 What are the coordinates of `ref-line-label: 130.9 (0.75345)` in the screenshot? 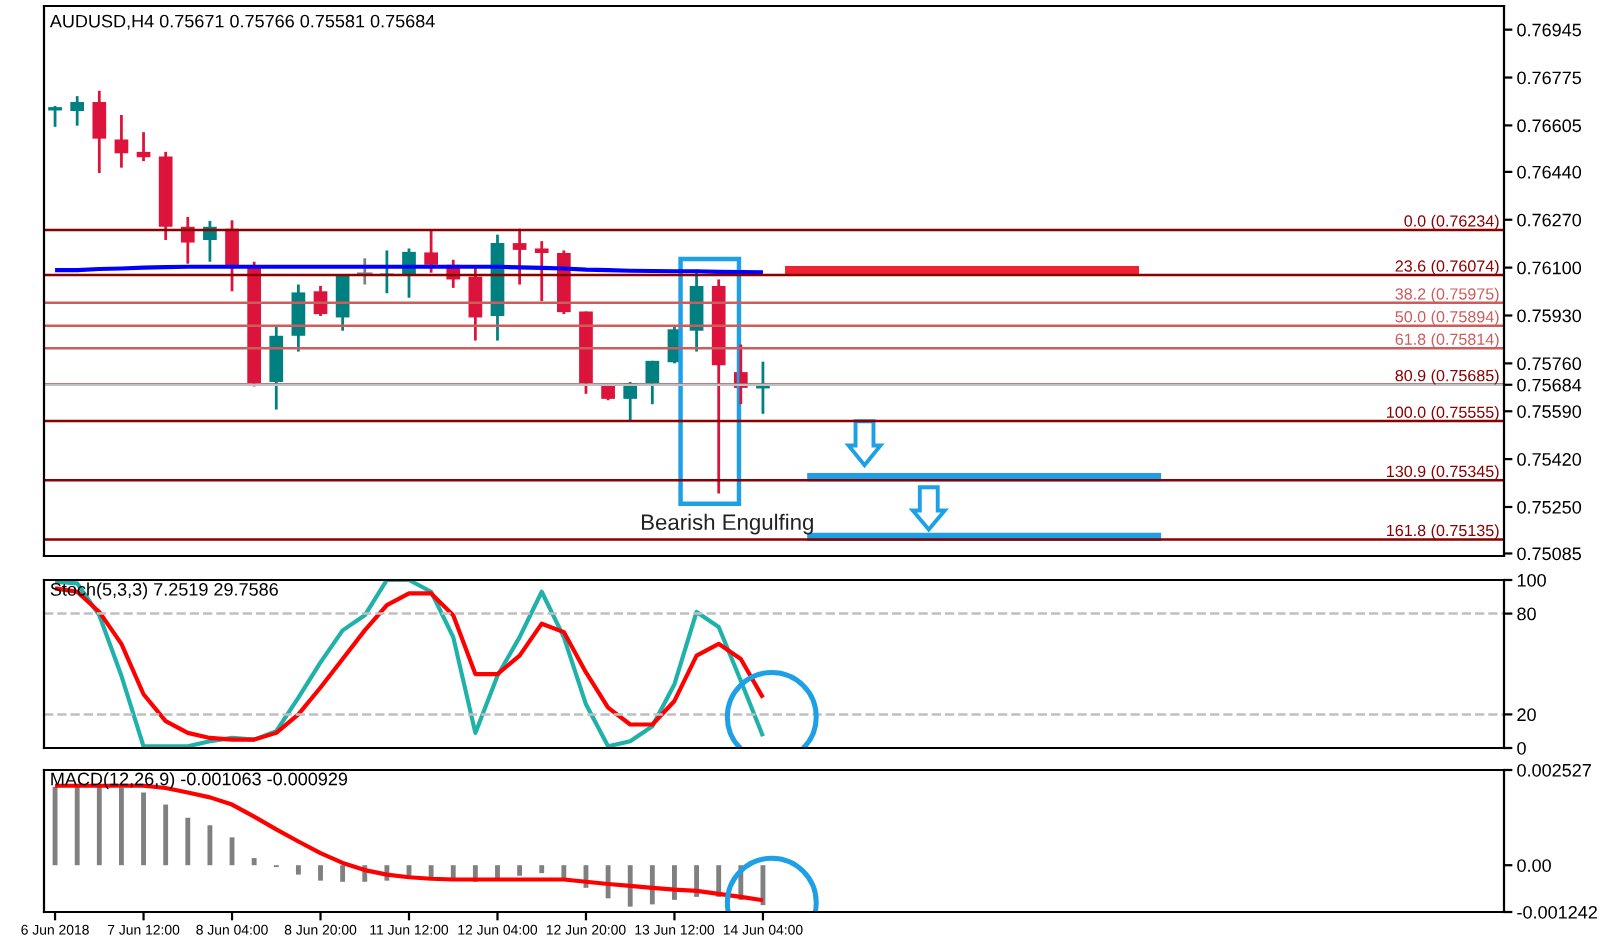 It's located at (1443, 473).